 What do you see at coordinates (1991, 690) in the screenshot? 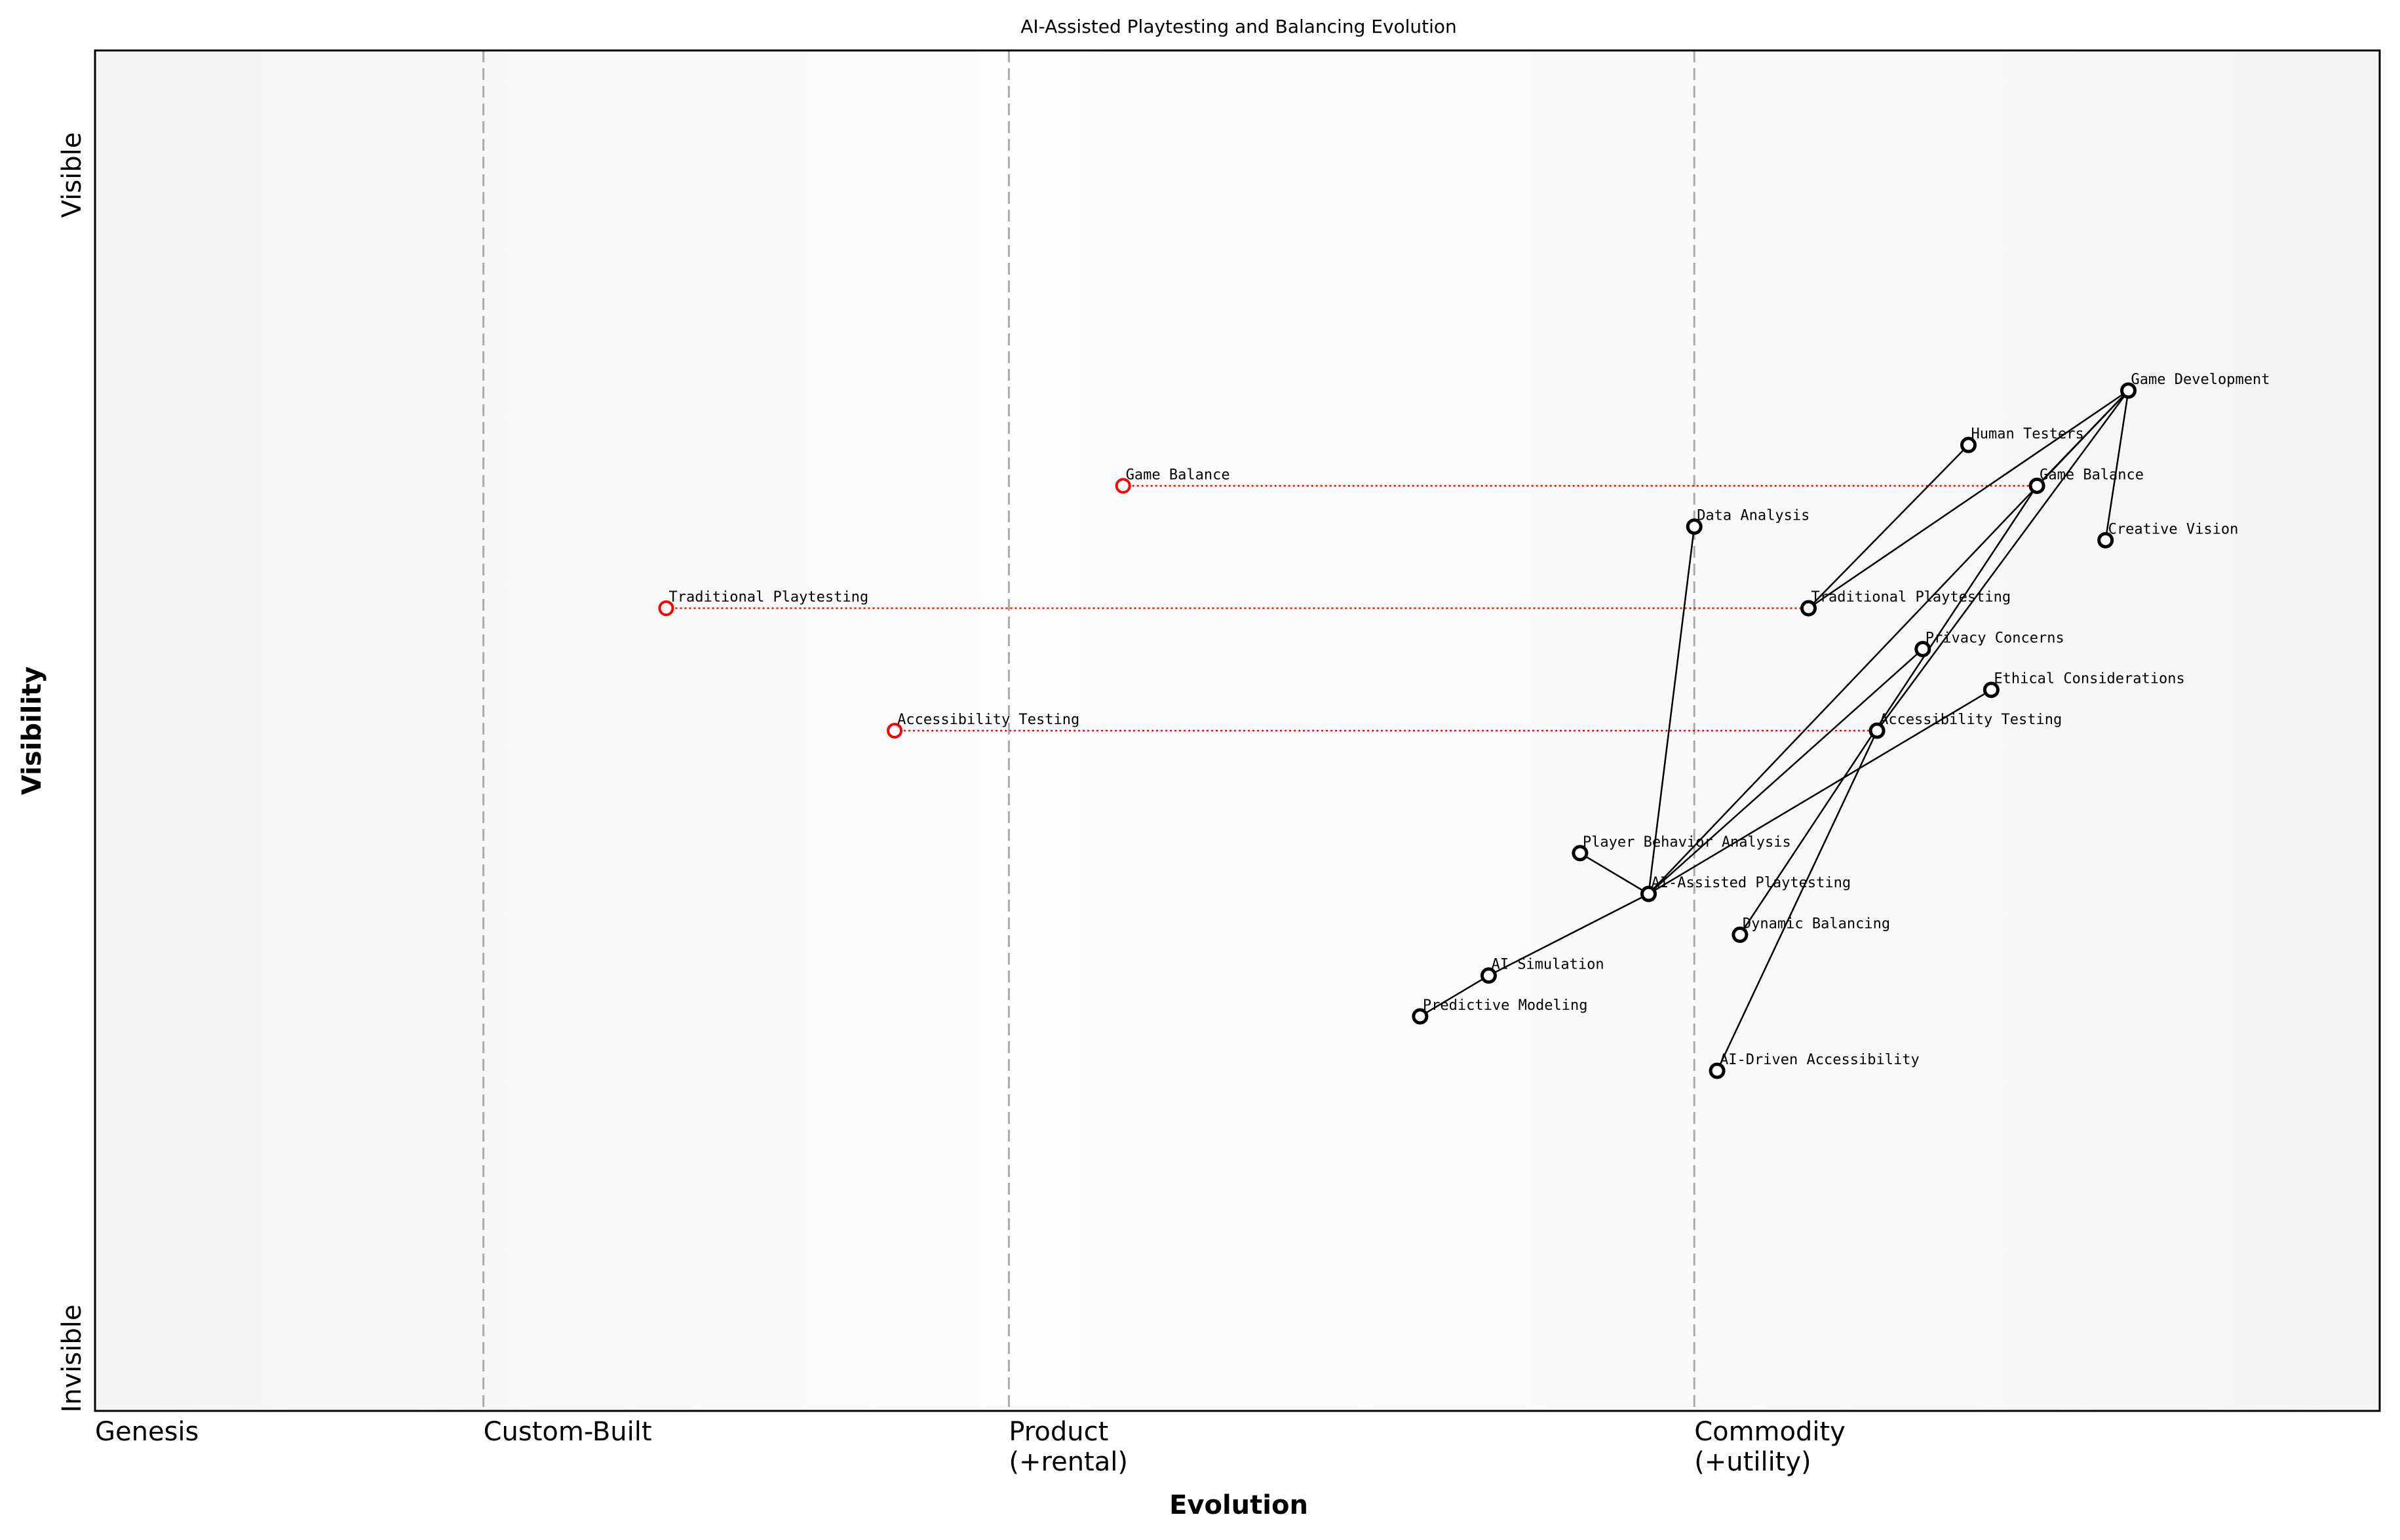
I see `component-point-ethical-considerations` at bounding box center [1991, 690].